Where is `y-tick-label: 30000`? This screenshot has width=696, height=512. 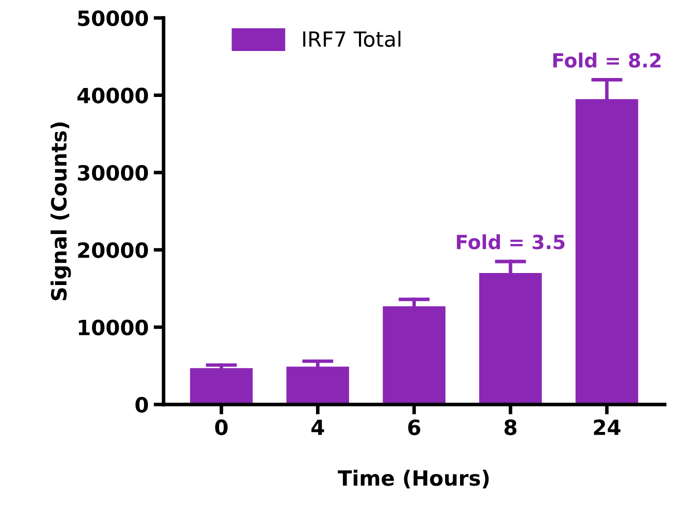 y-tick-label: 30000 is located at coordinates (113, 172).